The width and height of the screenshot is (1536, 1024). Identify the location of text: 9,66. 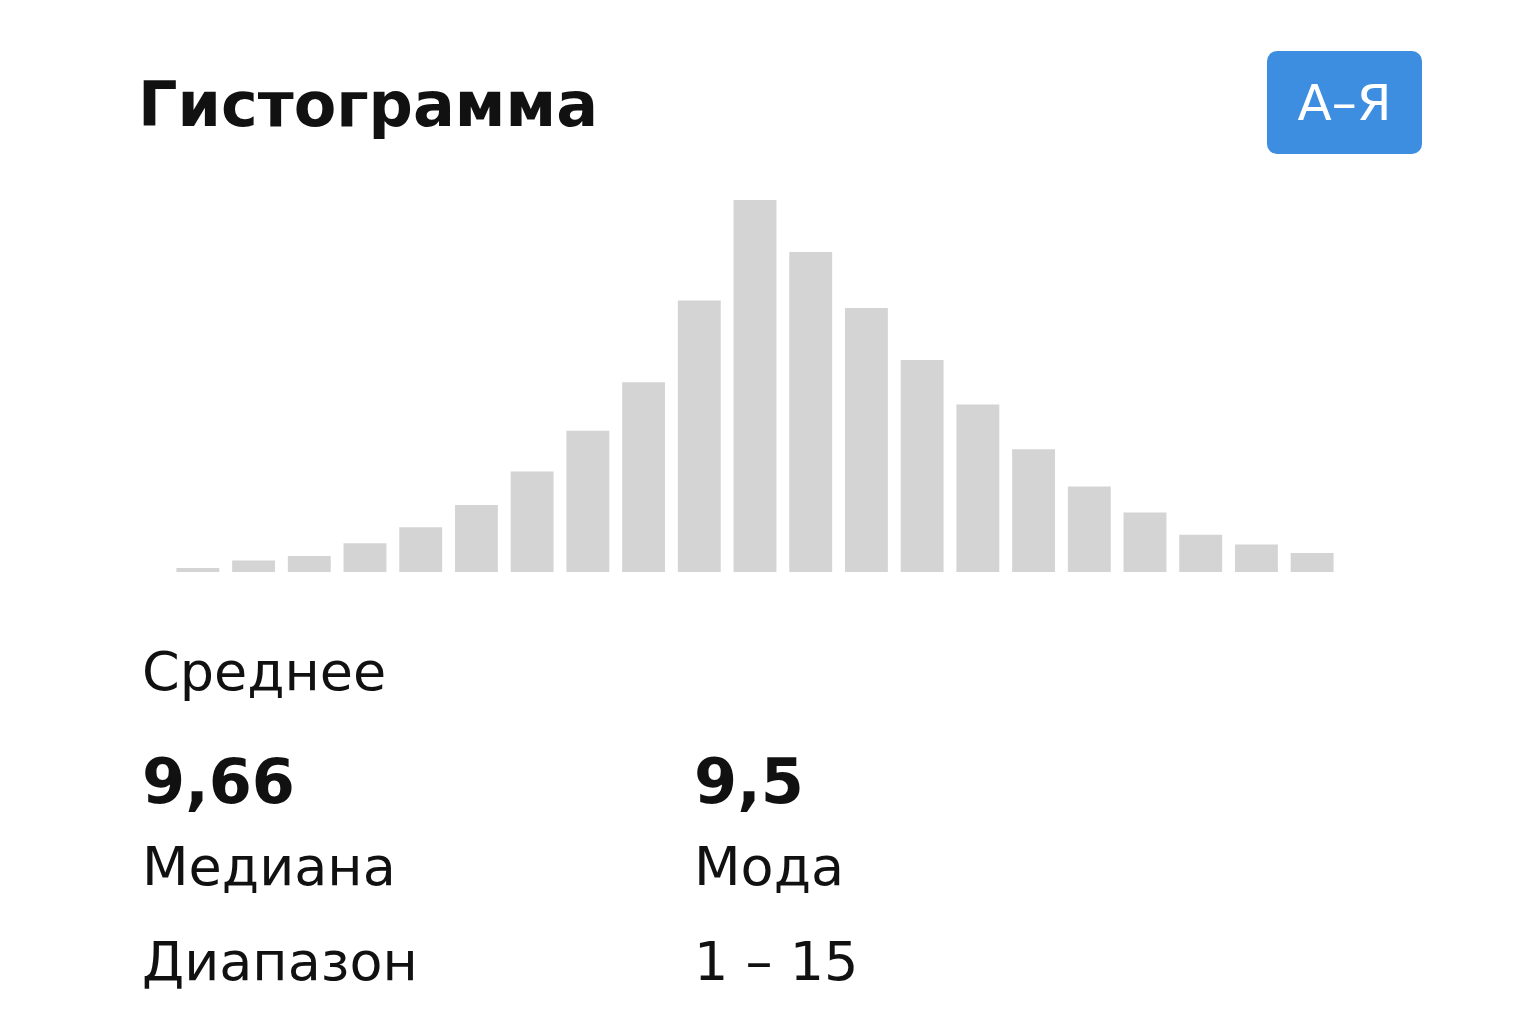
(218, 781).